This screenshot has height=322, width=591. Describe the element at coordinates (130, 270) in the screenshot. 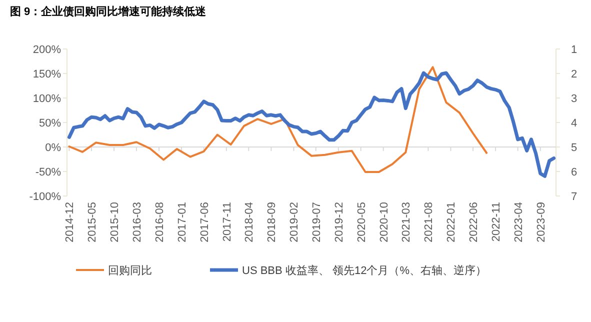

I see `legend-label: 回购同比` at that location.